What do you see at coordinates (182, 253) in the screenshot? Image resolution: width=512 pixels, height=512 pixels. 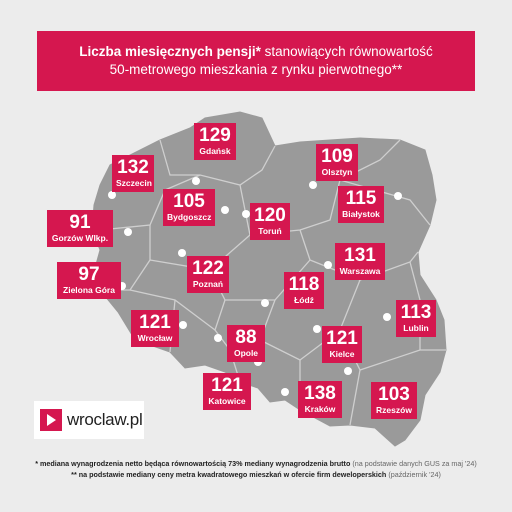 I see `city-dot-poznan` at bounding box center [182, 253].